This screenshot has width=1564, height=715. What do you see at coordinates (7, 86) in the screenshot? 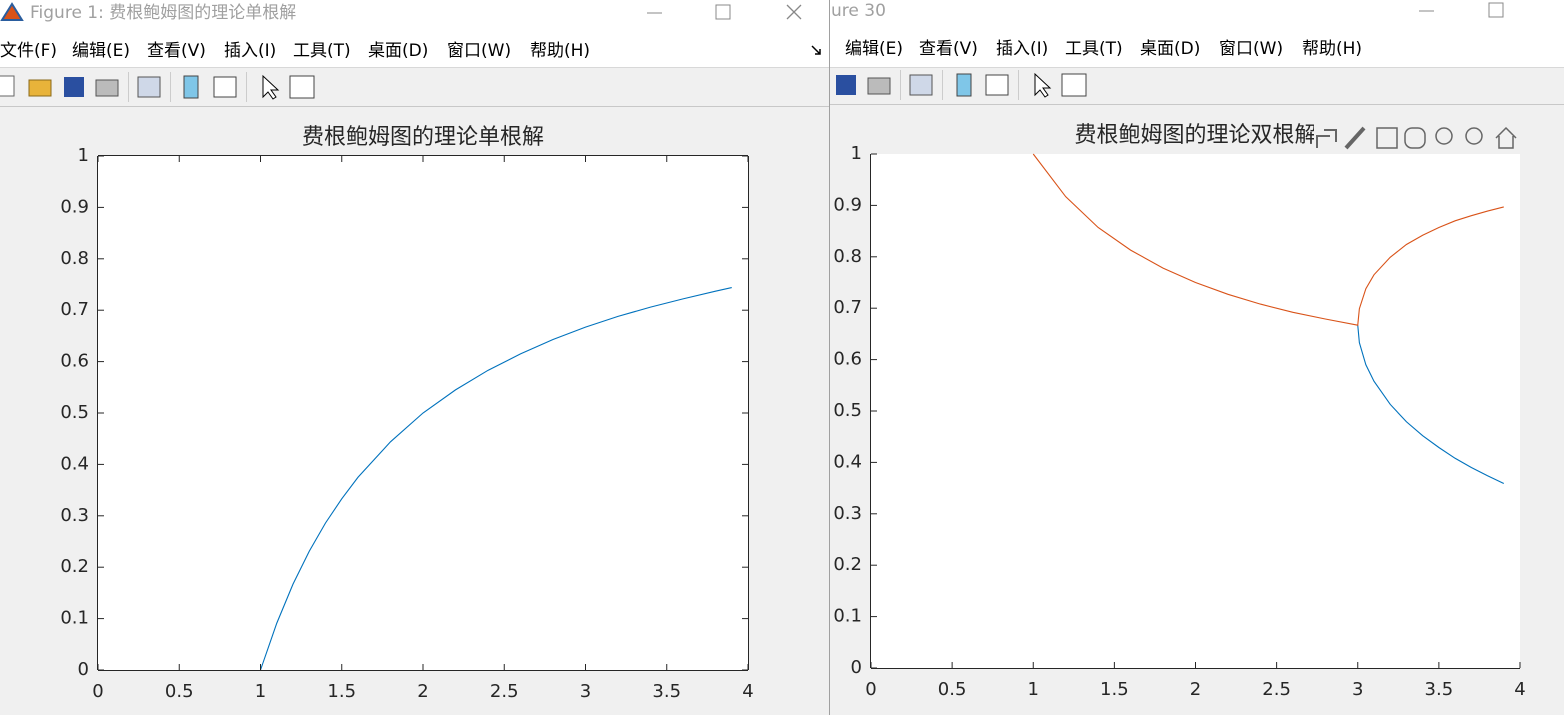
I see `new-icon` at bounding box center [7, 86].